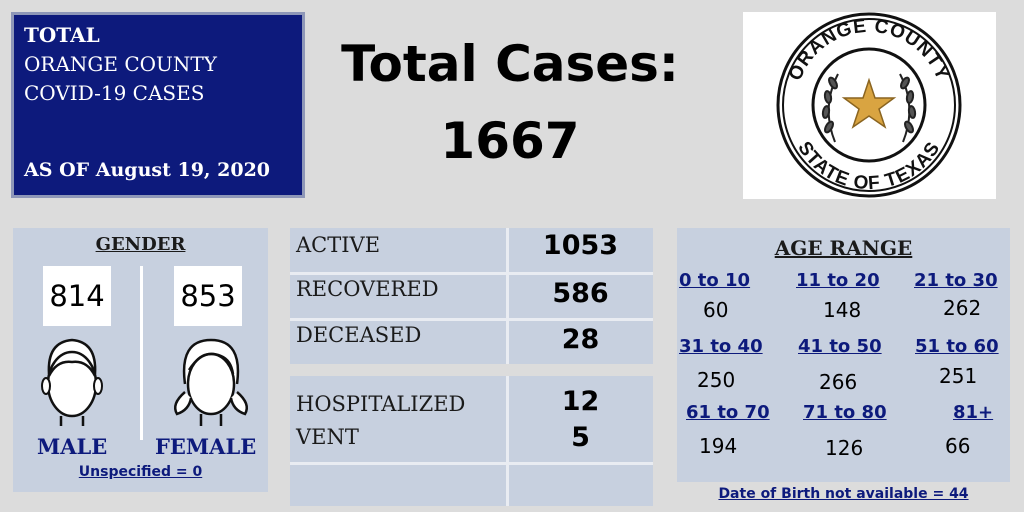 This screenshot has width=1024, height=512. I want to click on status-panel: ACTIVE 1053 RECOVERED 586 DECEASED 28, so click(471, 296).